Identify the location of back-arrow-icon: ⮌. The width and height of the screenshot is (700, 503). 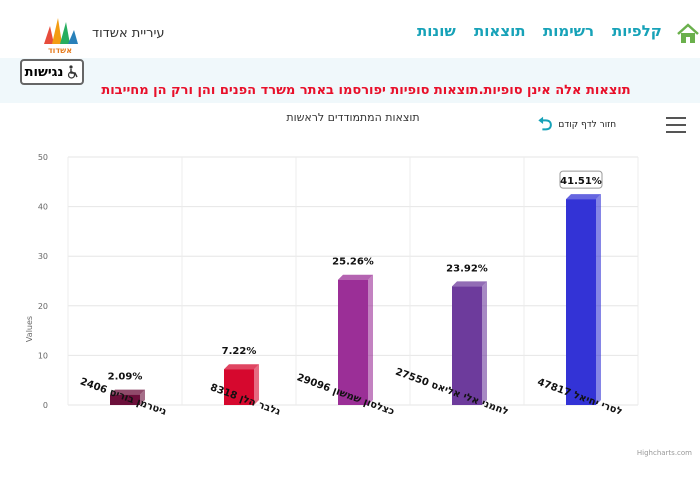
(545, 124).